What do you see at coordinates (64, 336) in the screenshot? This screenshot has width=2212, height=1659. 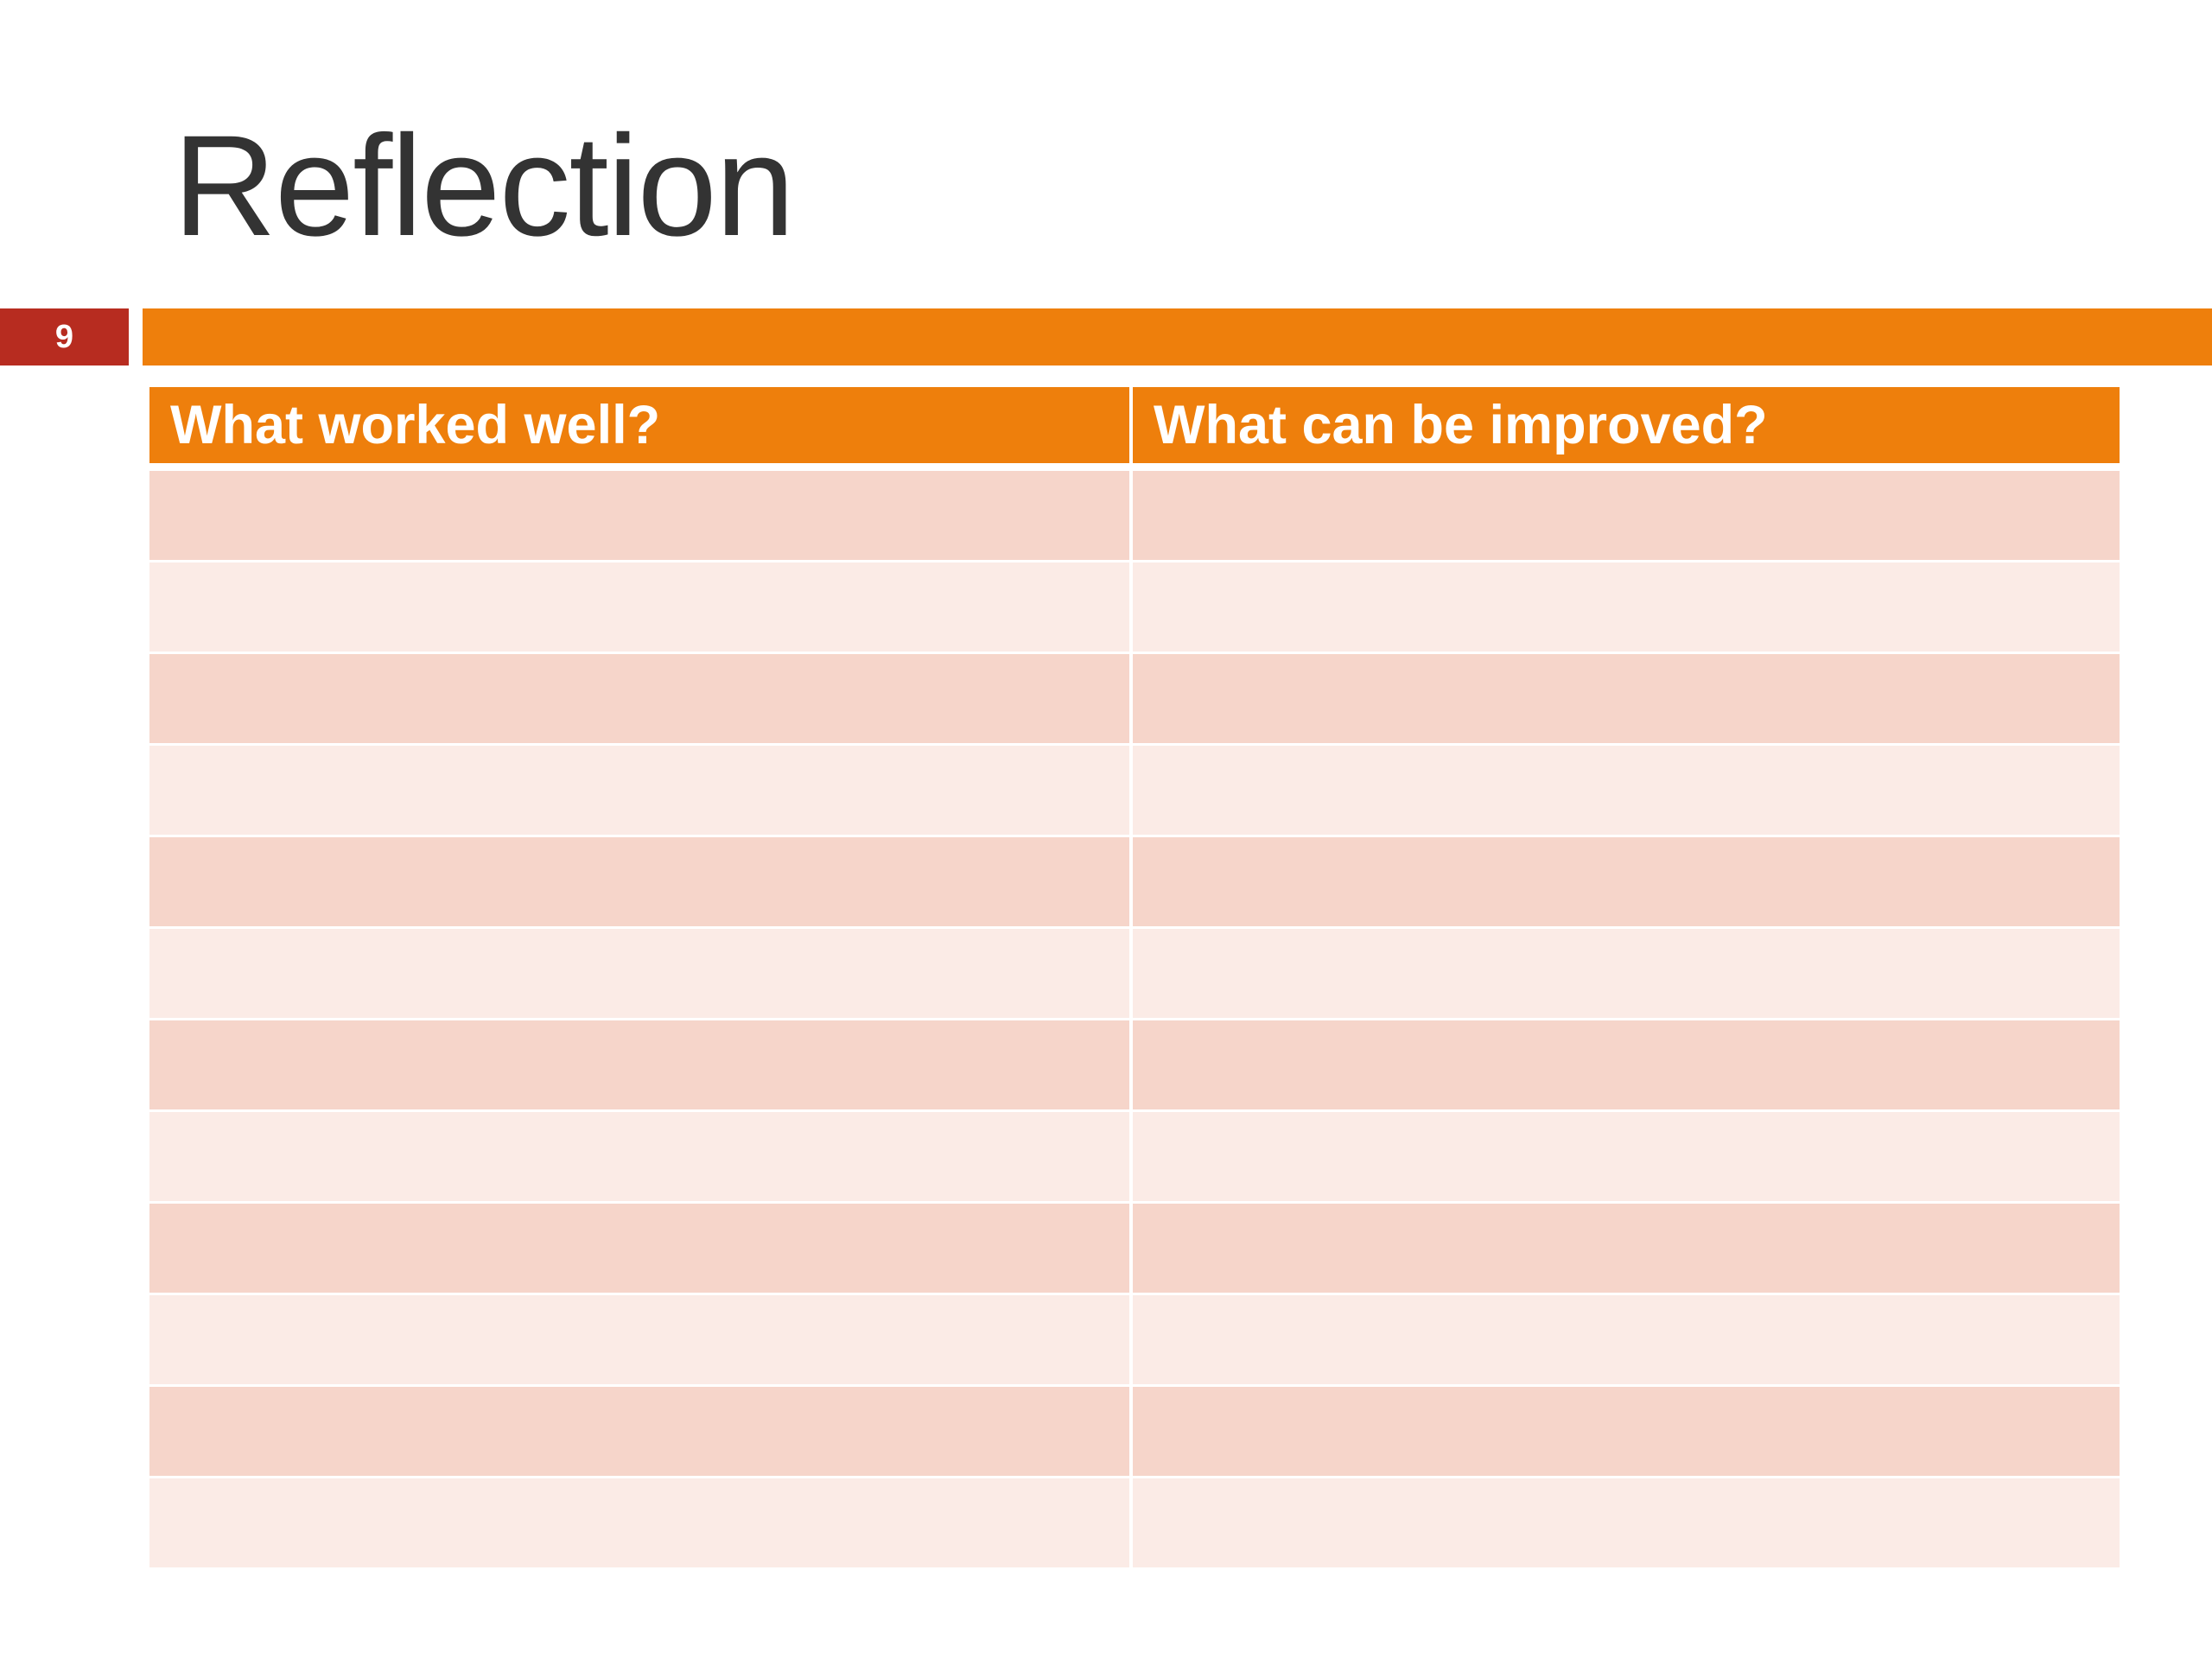 I see `slide-number: 9` at bounding box center [64, 336].